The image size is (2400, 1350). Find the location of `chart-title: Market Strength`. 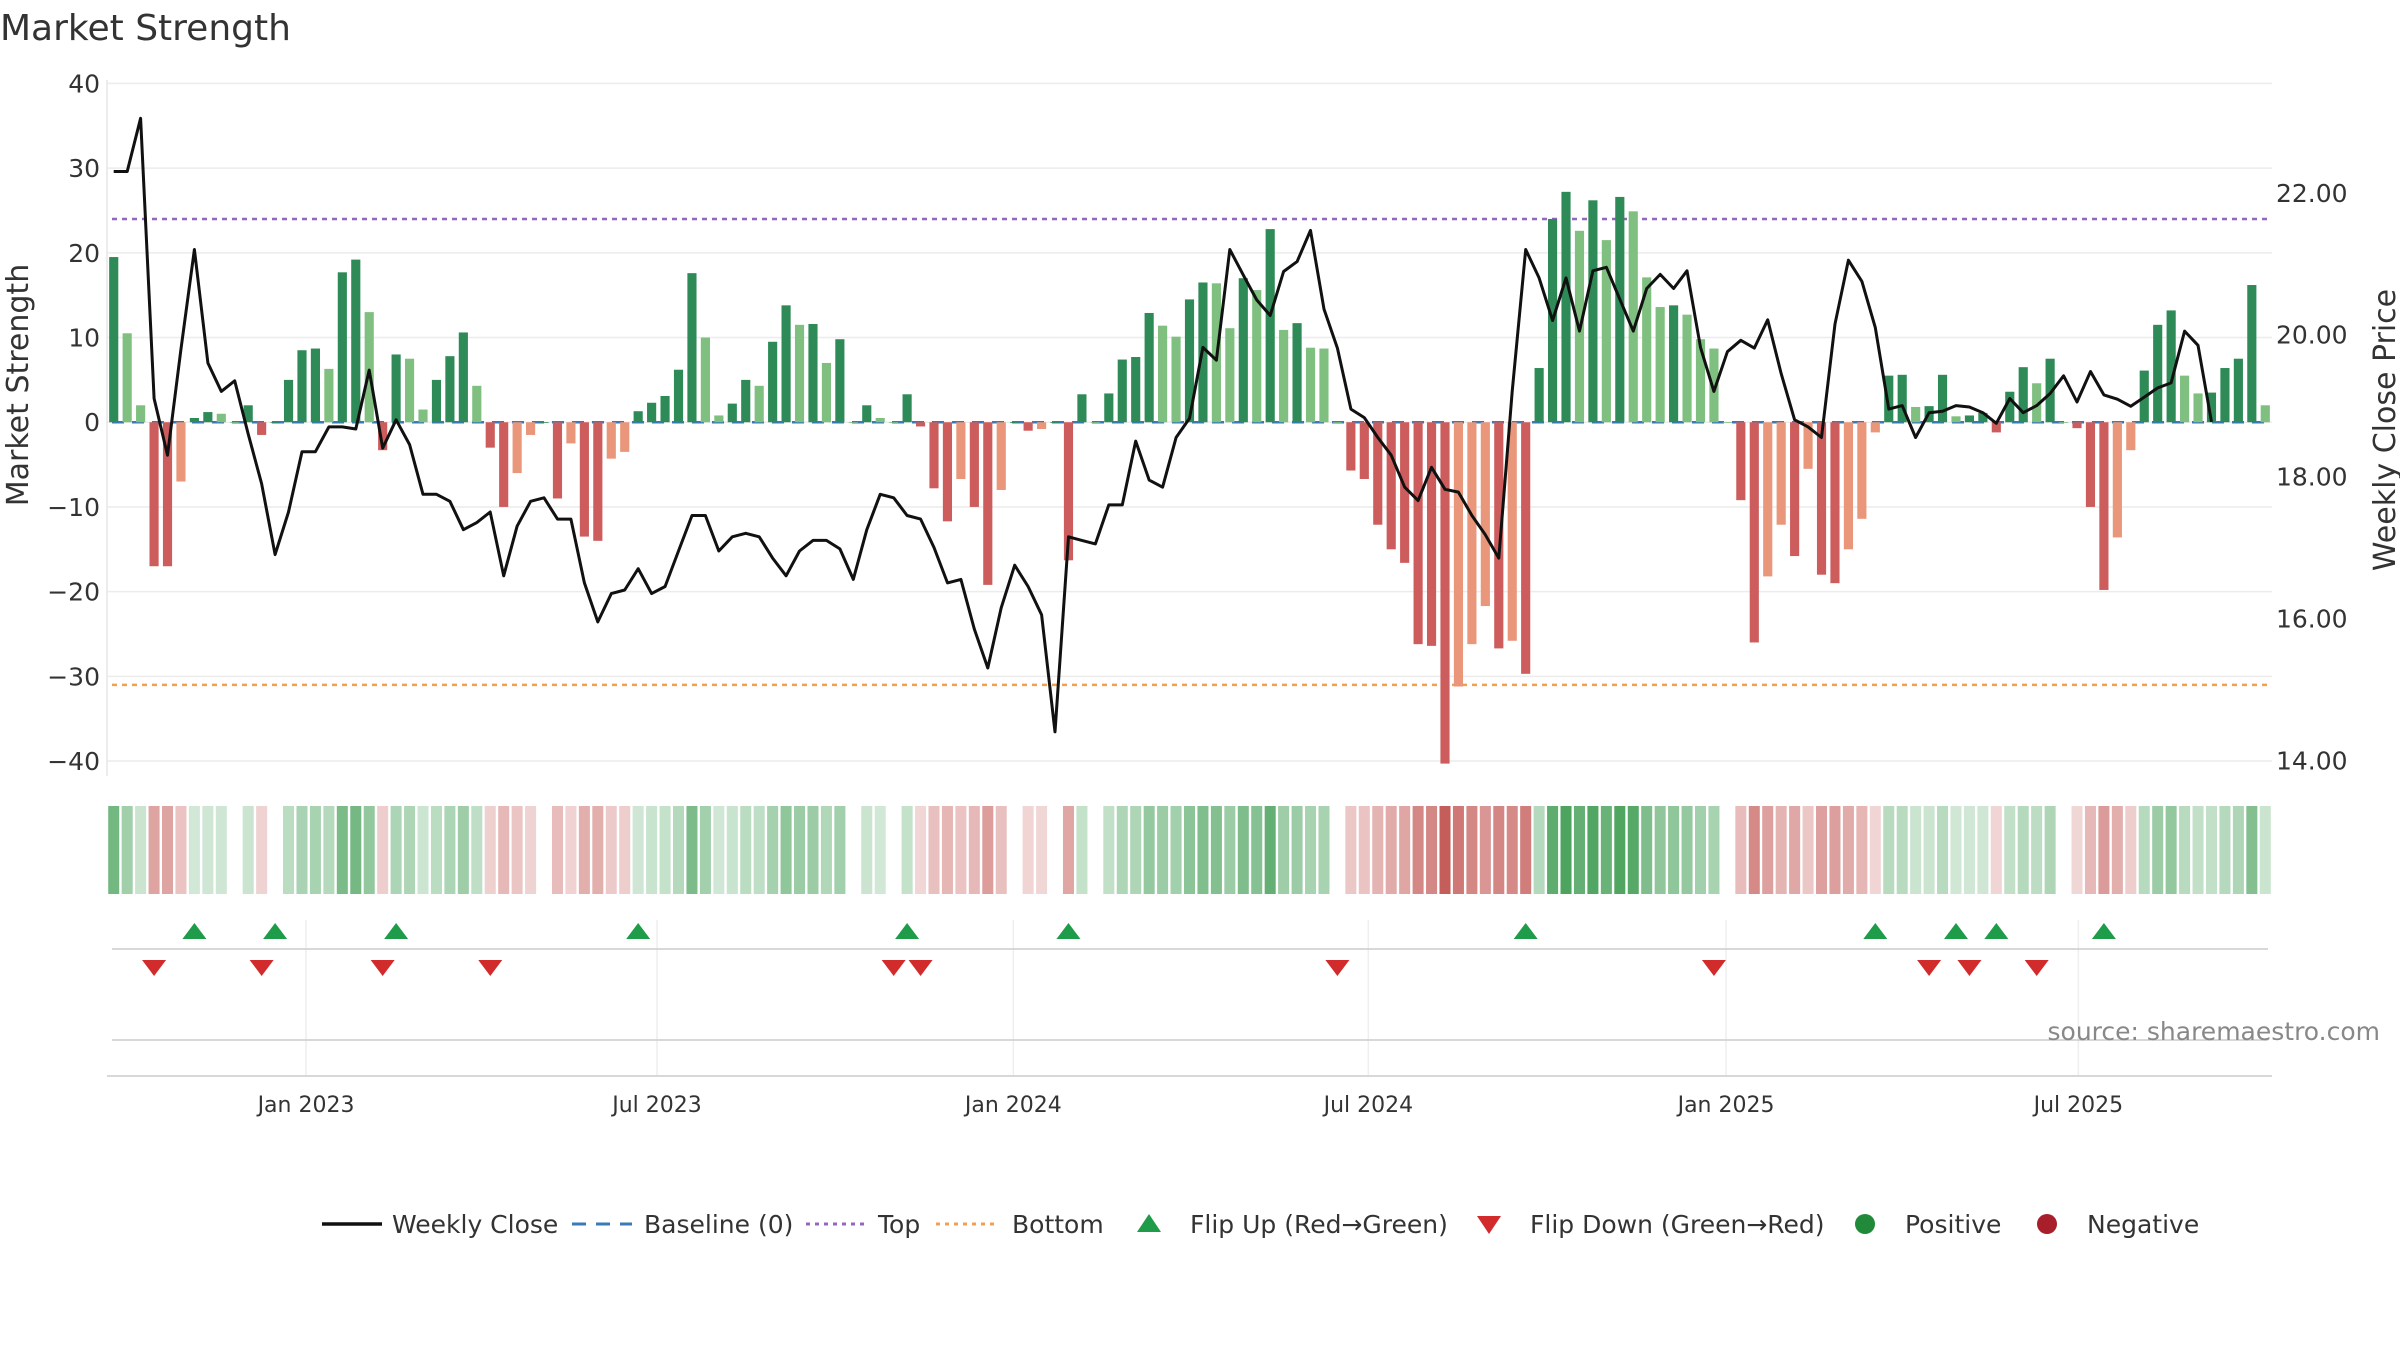

chart-title: Market Strength is located at coordinates (145, 28).